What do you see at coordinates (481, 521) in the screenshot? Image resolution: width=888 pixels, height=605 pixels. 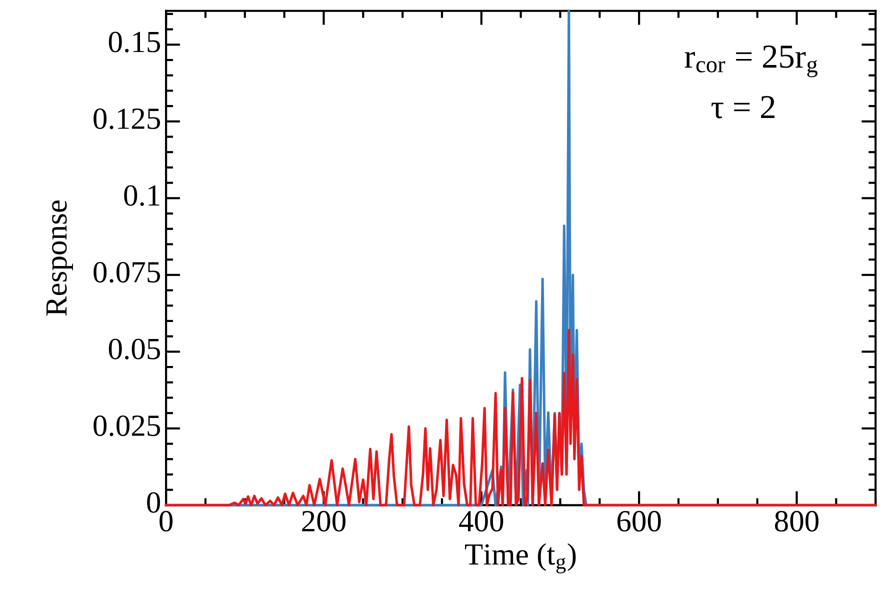 I see `x-tick-label: 400` at bounding box center [481, 521].